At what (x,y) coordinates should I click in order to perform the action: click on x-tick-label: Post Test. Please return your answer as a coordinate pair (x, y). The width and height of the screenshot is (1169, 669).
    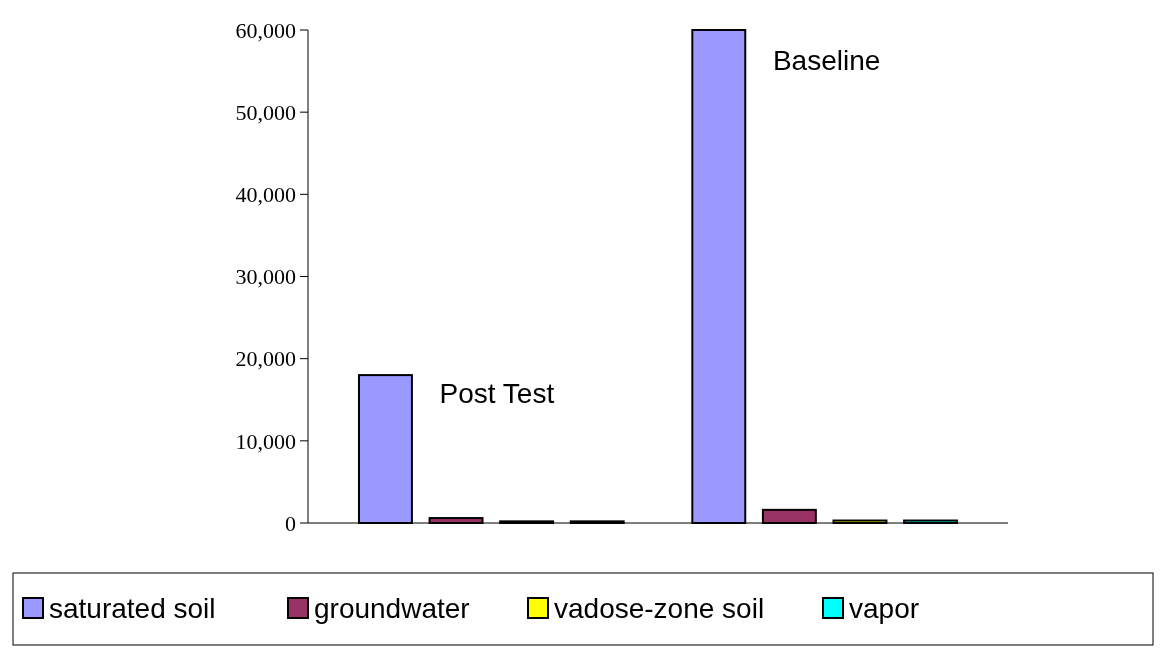
    Looking at the image, I should click on (497, 393).